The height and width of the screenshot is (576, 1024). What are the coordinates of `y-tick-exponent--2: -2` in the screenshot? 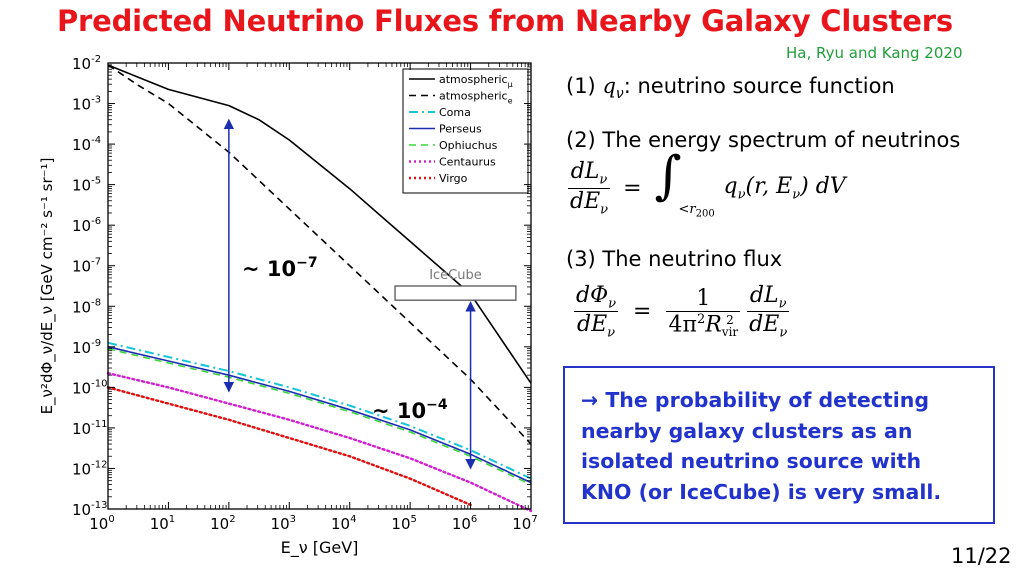 It's located at (96, 59).